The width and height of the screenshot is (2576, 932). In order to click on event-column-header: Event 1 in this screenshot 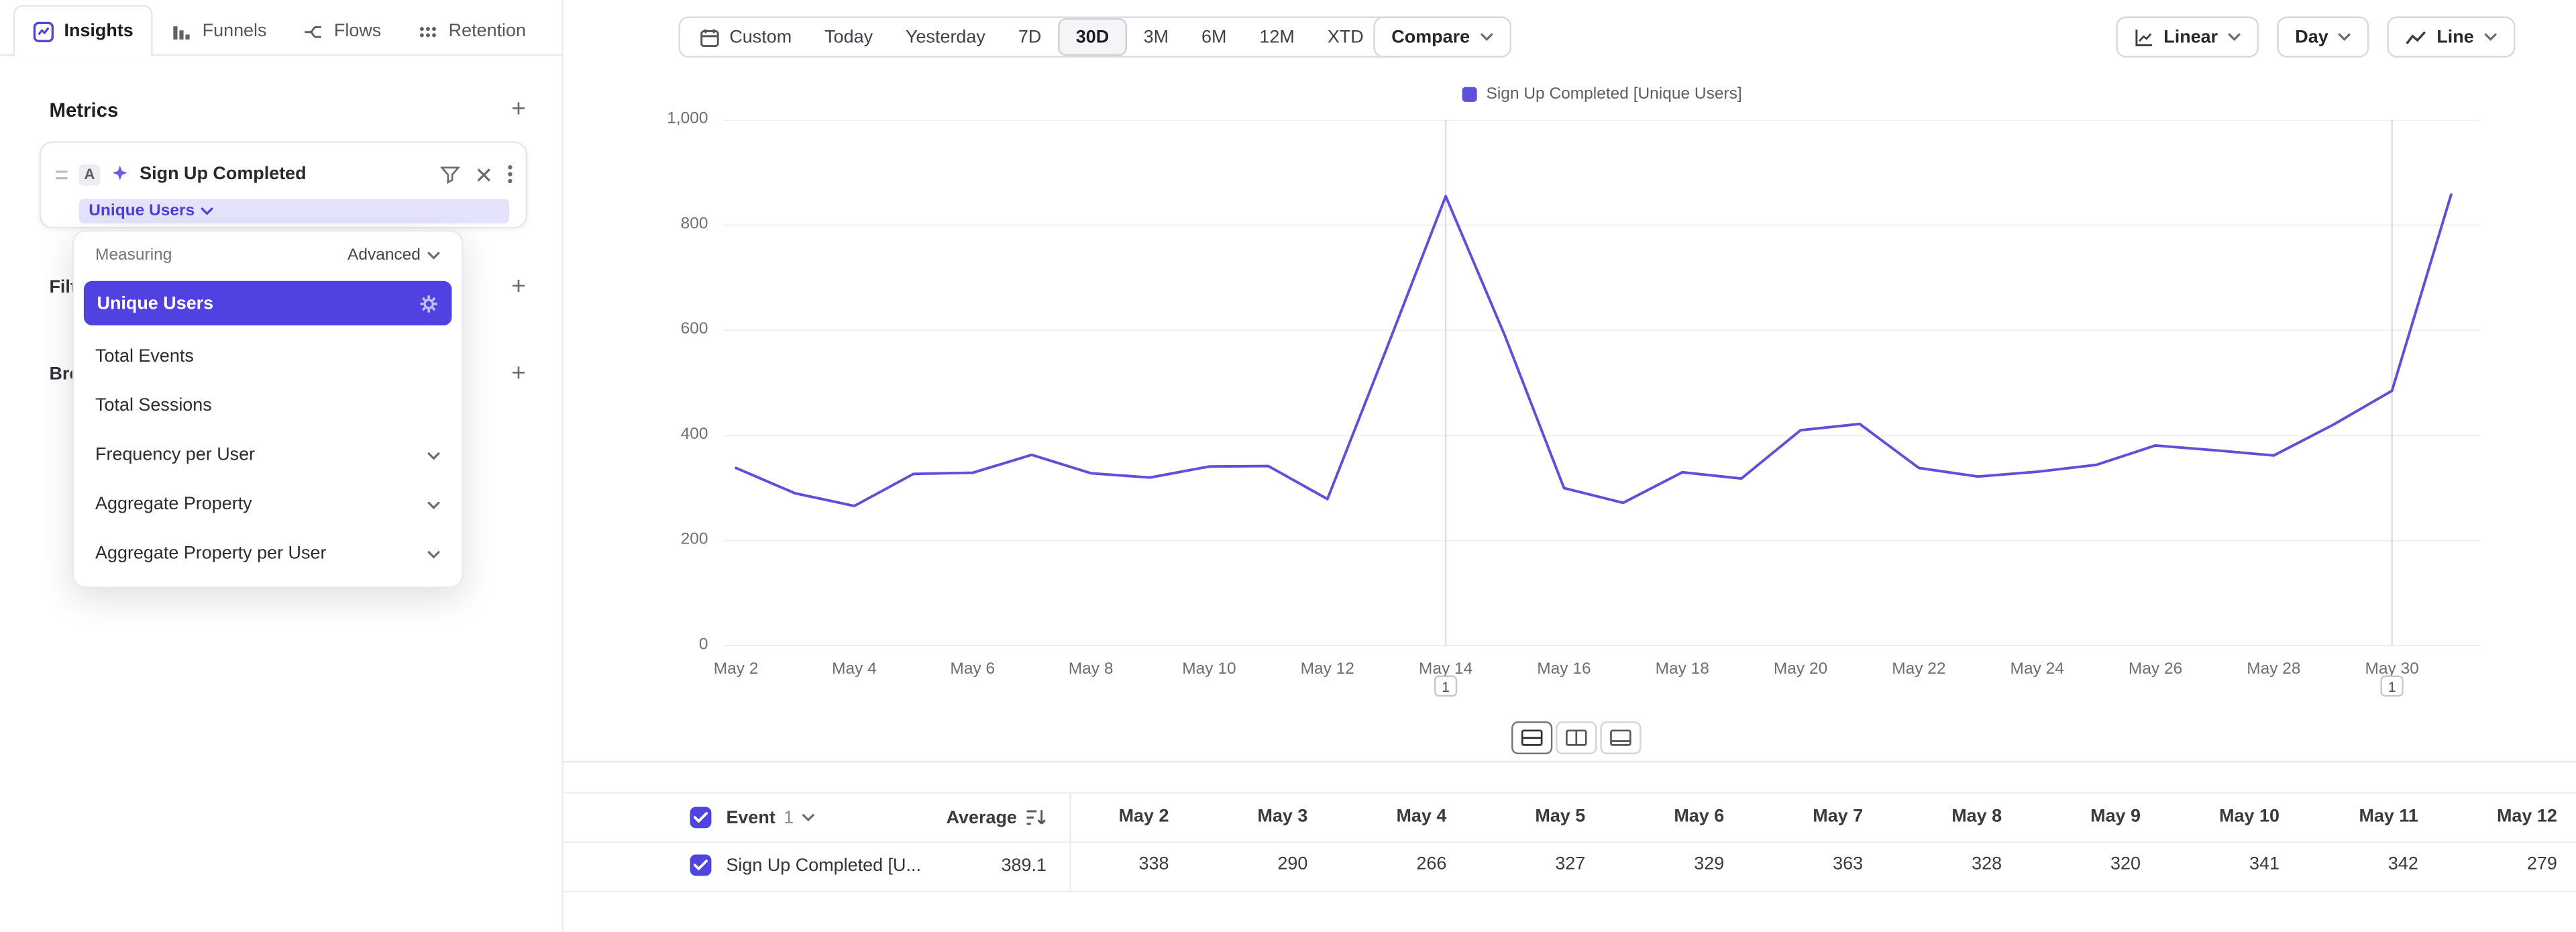, I will do `click(770, 817)`.